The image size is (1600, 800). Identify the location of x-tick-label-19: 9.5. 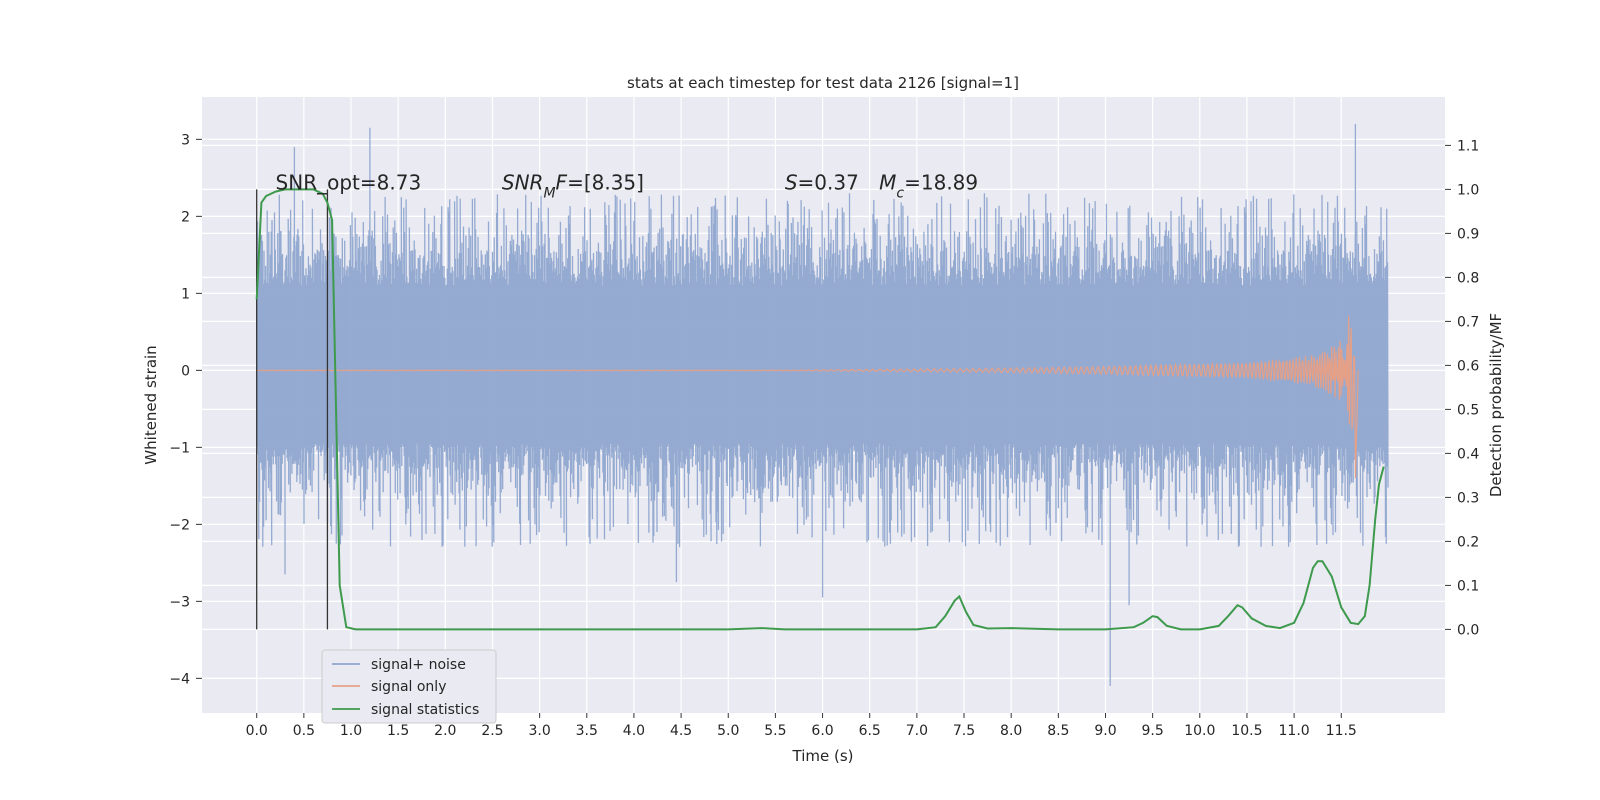
(1153, 731).